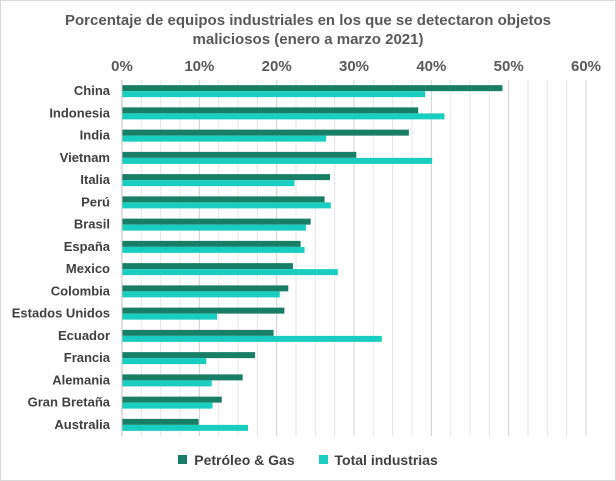 The image size is (616, 481). Describe the element at coordinates (79, 112) in the screenshot. I see `y-category-label: Indonesia` at that location.